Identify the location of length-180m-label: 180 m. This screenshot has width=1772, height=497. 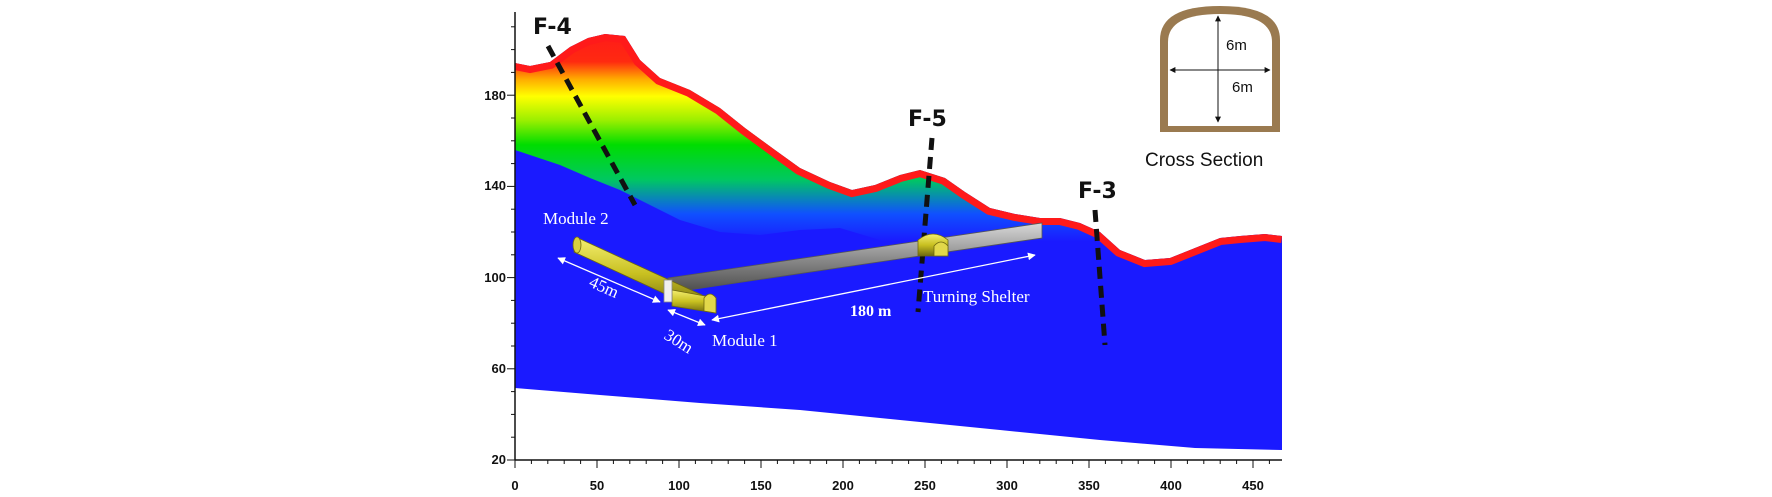
(871, 311).